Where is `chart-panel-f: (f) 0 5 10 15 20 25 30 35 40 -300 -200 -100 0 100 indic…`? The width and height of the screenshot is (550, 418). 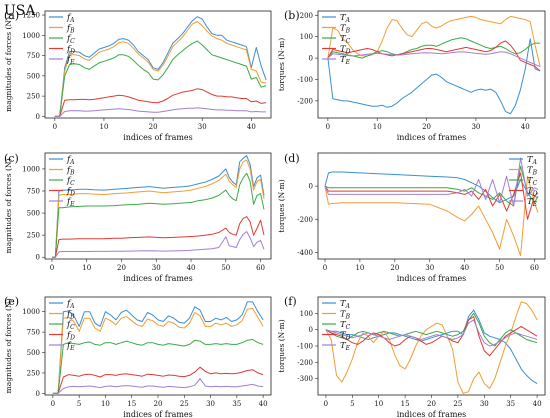
chart-panel-f: (f) 0 5 10 15 20 25 30 35 40 -300 -200 -100 0 100 indic… is located at coordinates (411, 356).